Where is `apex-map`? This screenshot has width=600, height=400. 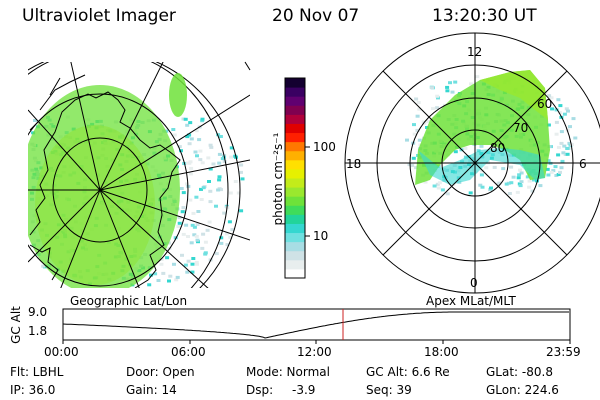
apex-map is located at coordinates (491, 133).